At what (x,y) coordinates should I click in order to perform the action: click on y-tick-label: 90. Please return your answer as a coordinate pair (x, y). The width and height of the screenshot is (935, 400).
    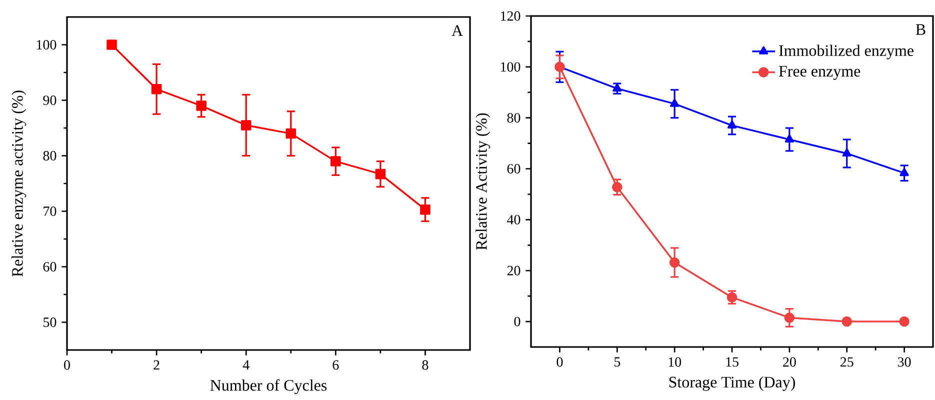
    Looking at the image, I should click on (49, 100).